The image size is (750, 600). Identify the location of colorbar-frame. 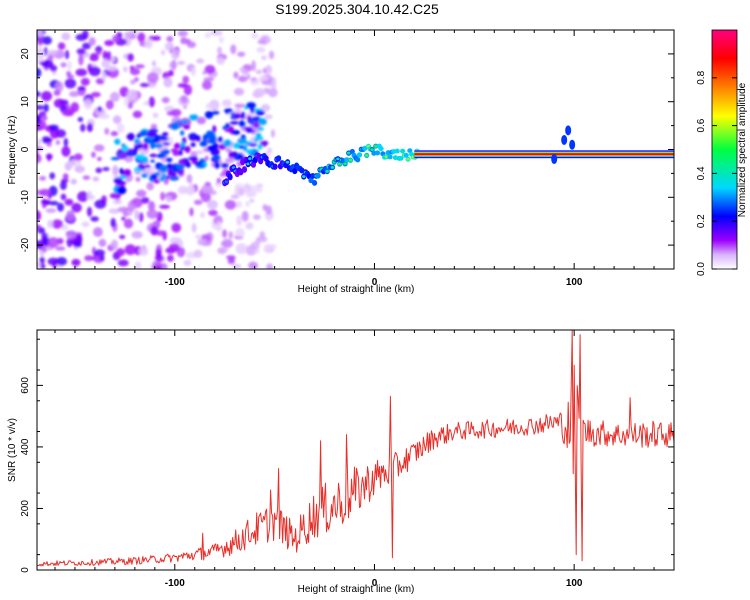
(724, 149).